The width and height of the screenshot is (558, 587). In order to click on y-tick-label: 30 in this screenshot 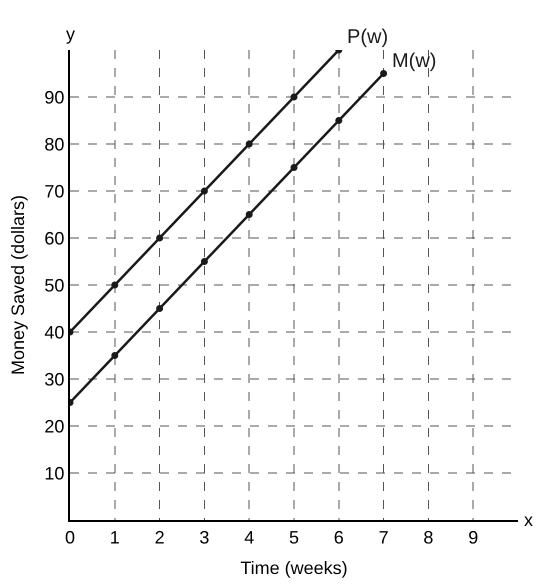, I will do `click(54, 379)`.